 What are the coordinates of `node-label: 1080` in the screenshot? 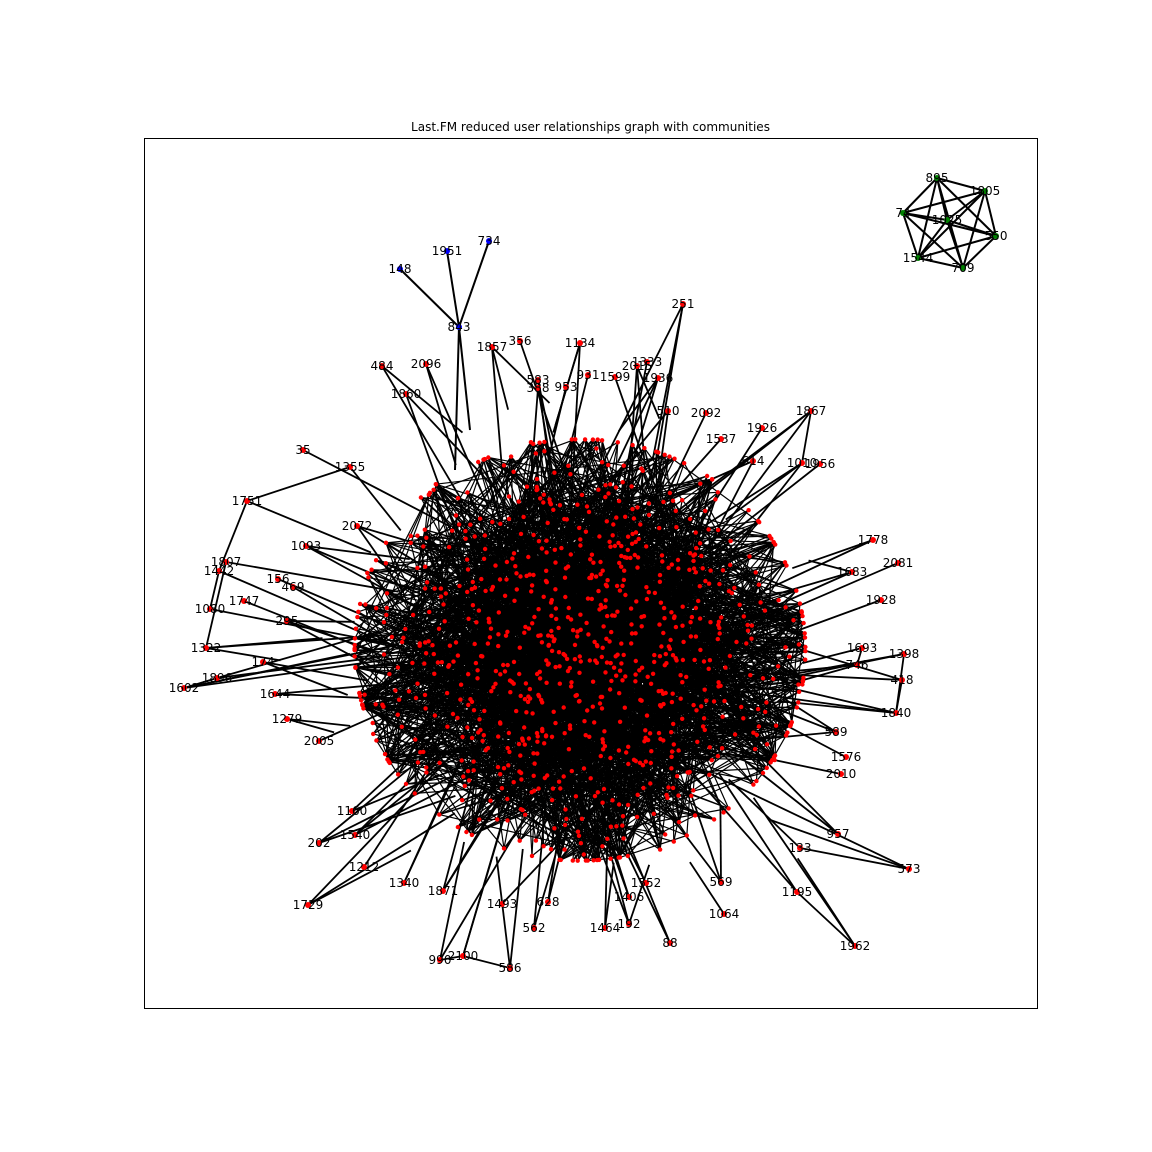 It's located at (210, 609).